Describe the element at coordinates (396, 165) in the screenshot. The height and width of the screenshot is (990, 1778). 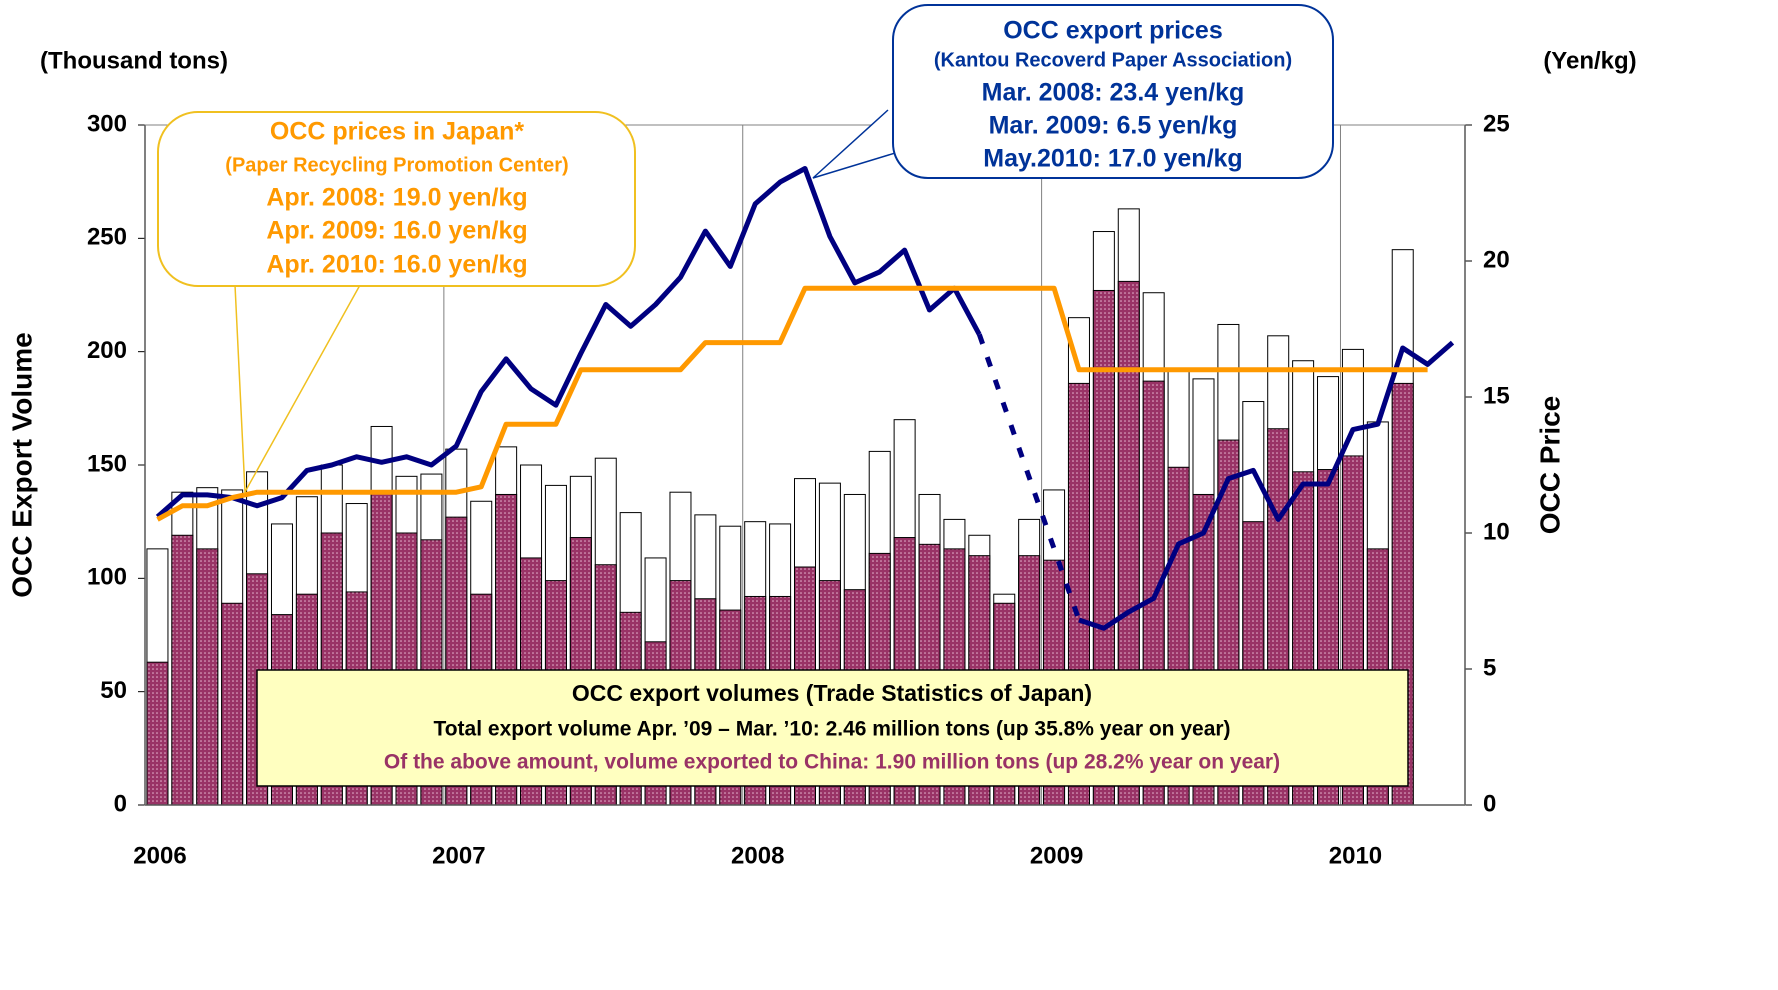
I see `annotation: (Paper Recycling Promotion Center)` at that location.